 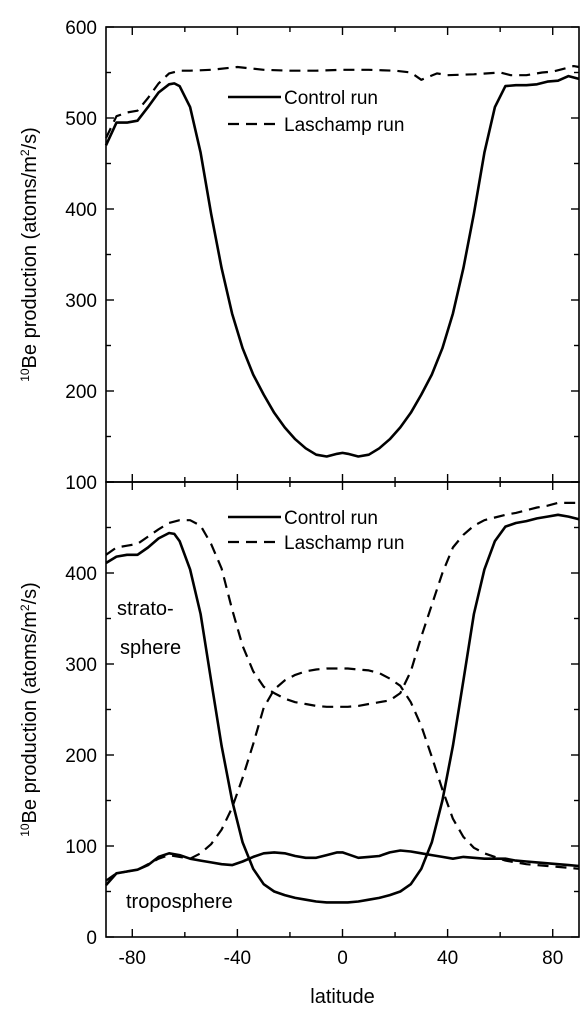 I want to click on annotation-label: sphere, so click(x=150, y=648).